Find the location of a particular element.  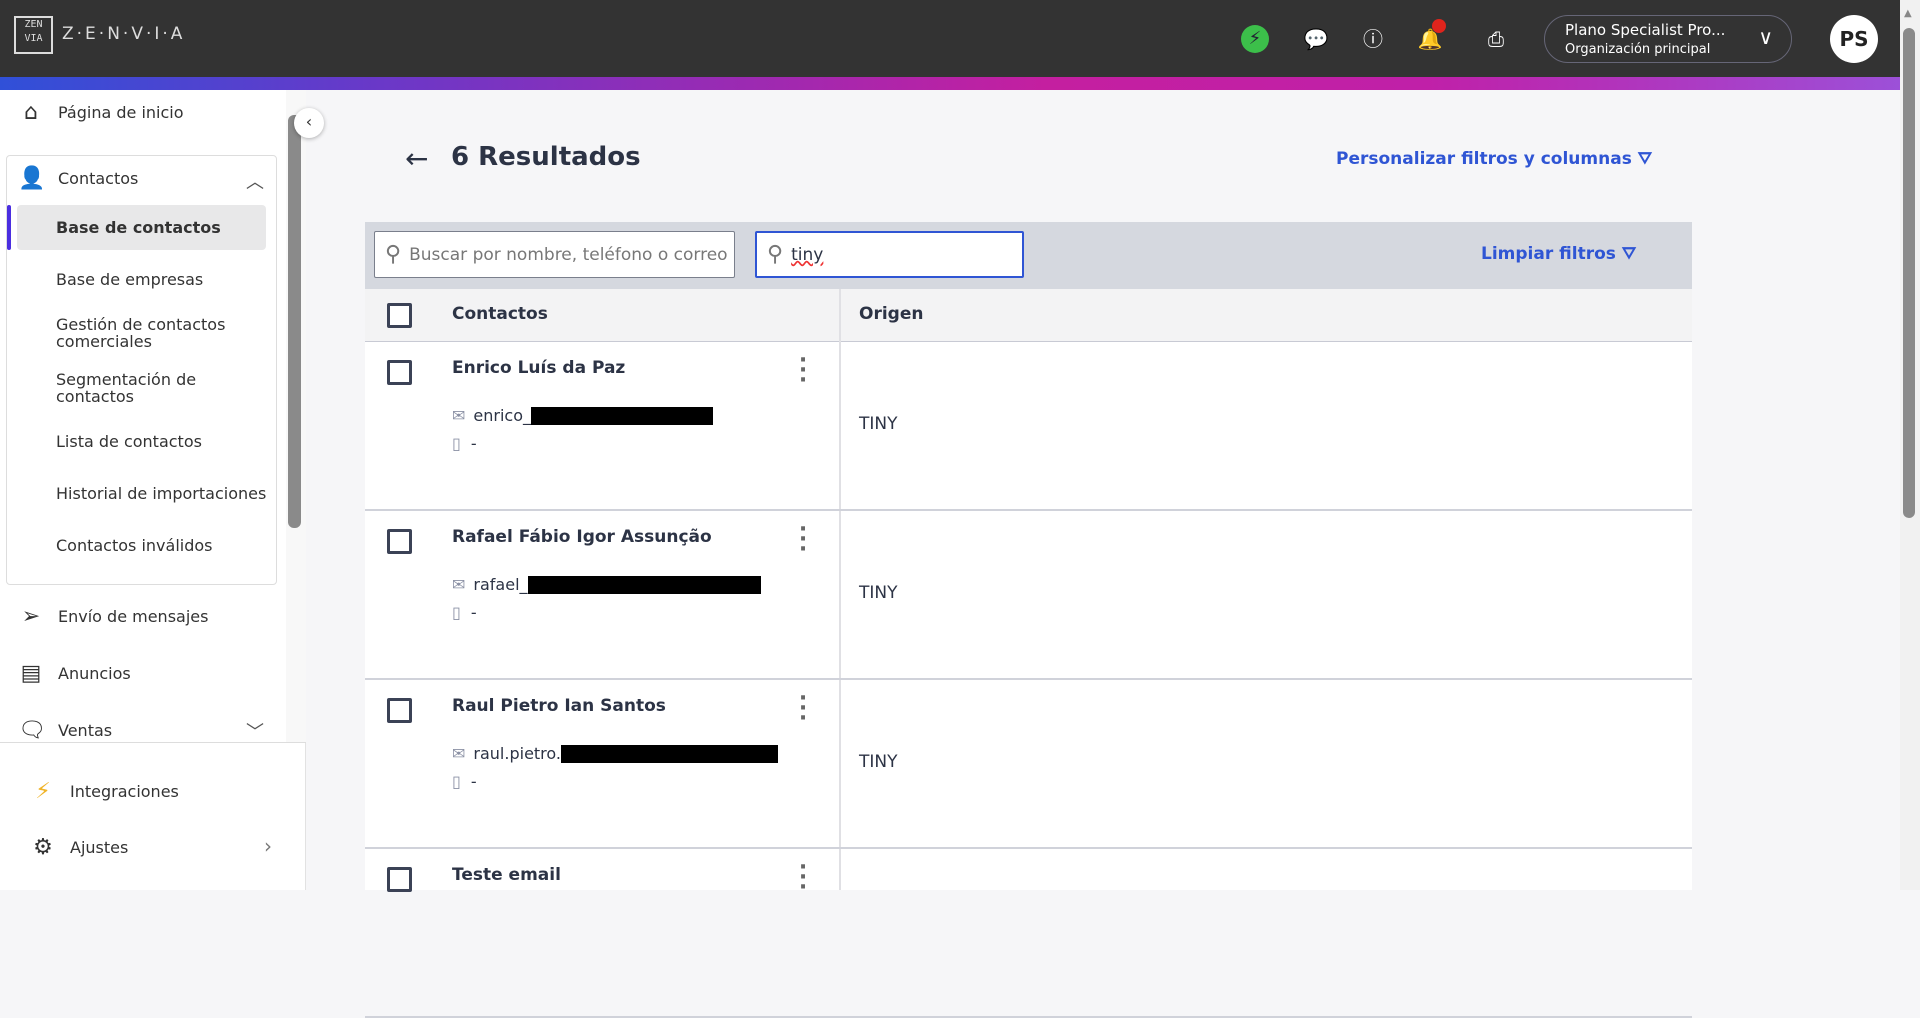

send-icon: ➢ is located at coordinates (31, 616).